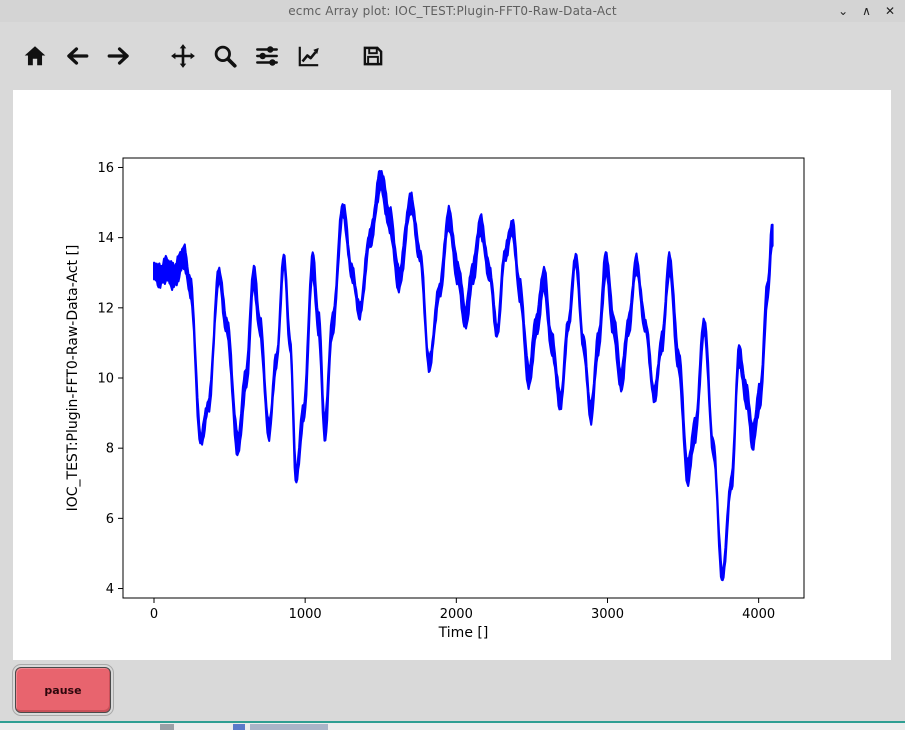 The height and width of the screenshot is (730, 905). I want to click on sliders-icon, so click(267, 56).